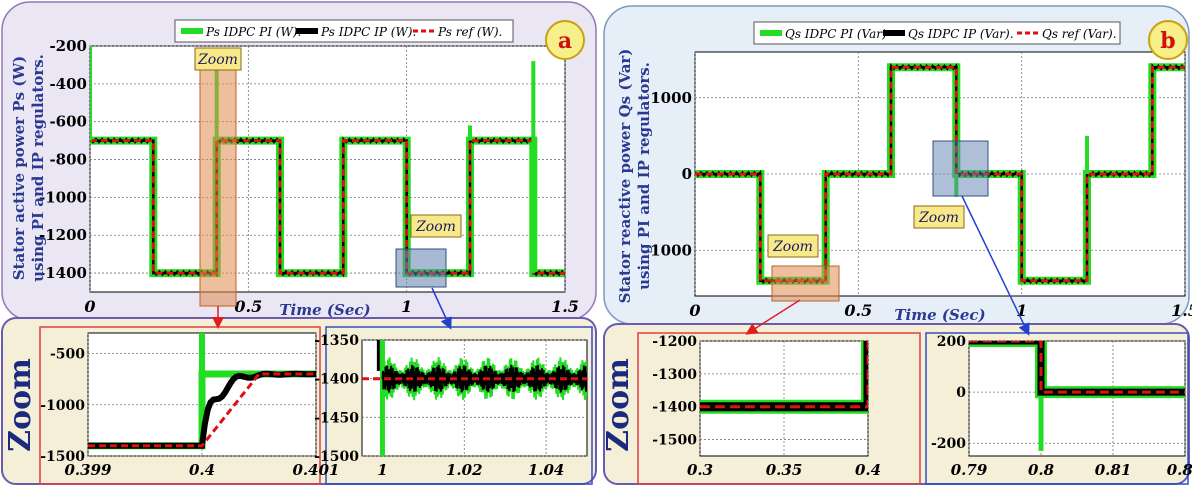 This screenshot has height=486, width=1192. I want to click on zoom-a-side-label: Zoom, so click(20, 405).